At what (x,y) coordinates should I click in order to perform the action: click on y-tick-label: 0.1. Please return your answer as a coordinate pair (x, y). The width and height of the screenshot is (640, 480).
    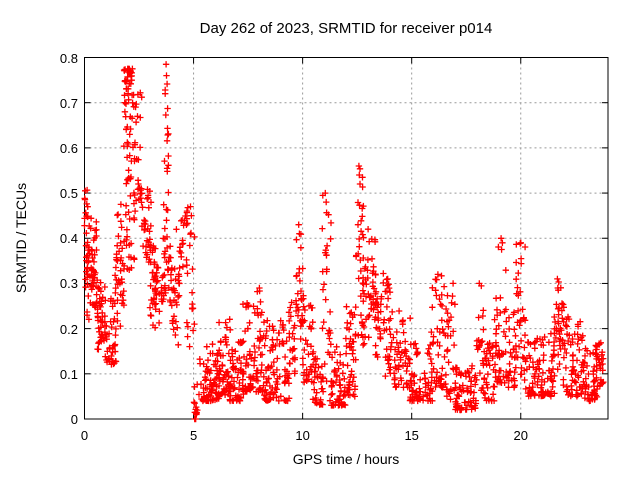
    Looking at the image, I should click on (68, 374).